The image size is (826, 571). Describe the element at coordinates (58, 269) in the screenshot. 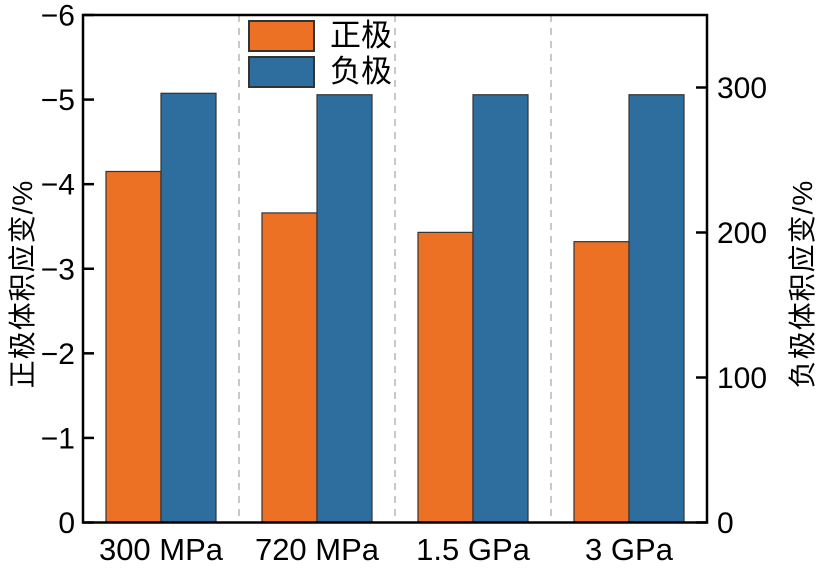

I see `left-tick-label: −3` at that location.